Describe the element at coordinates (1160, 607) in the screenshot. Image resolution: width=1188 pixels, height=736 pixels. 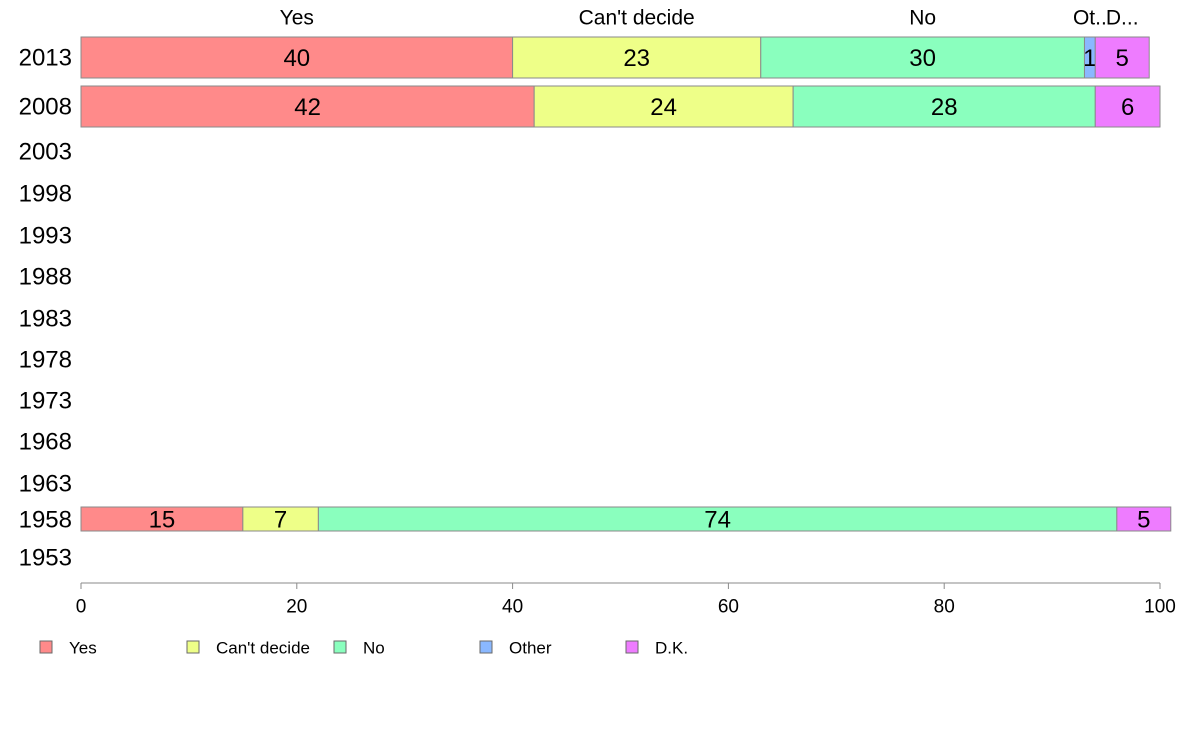
I see `x-tick-label-100: 100` at that location.